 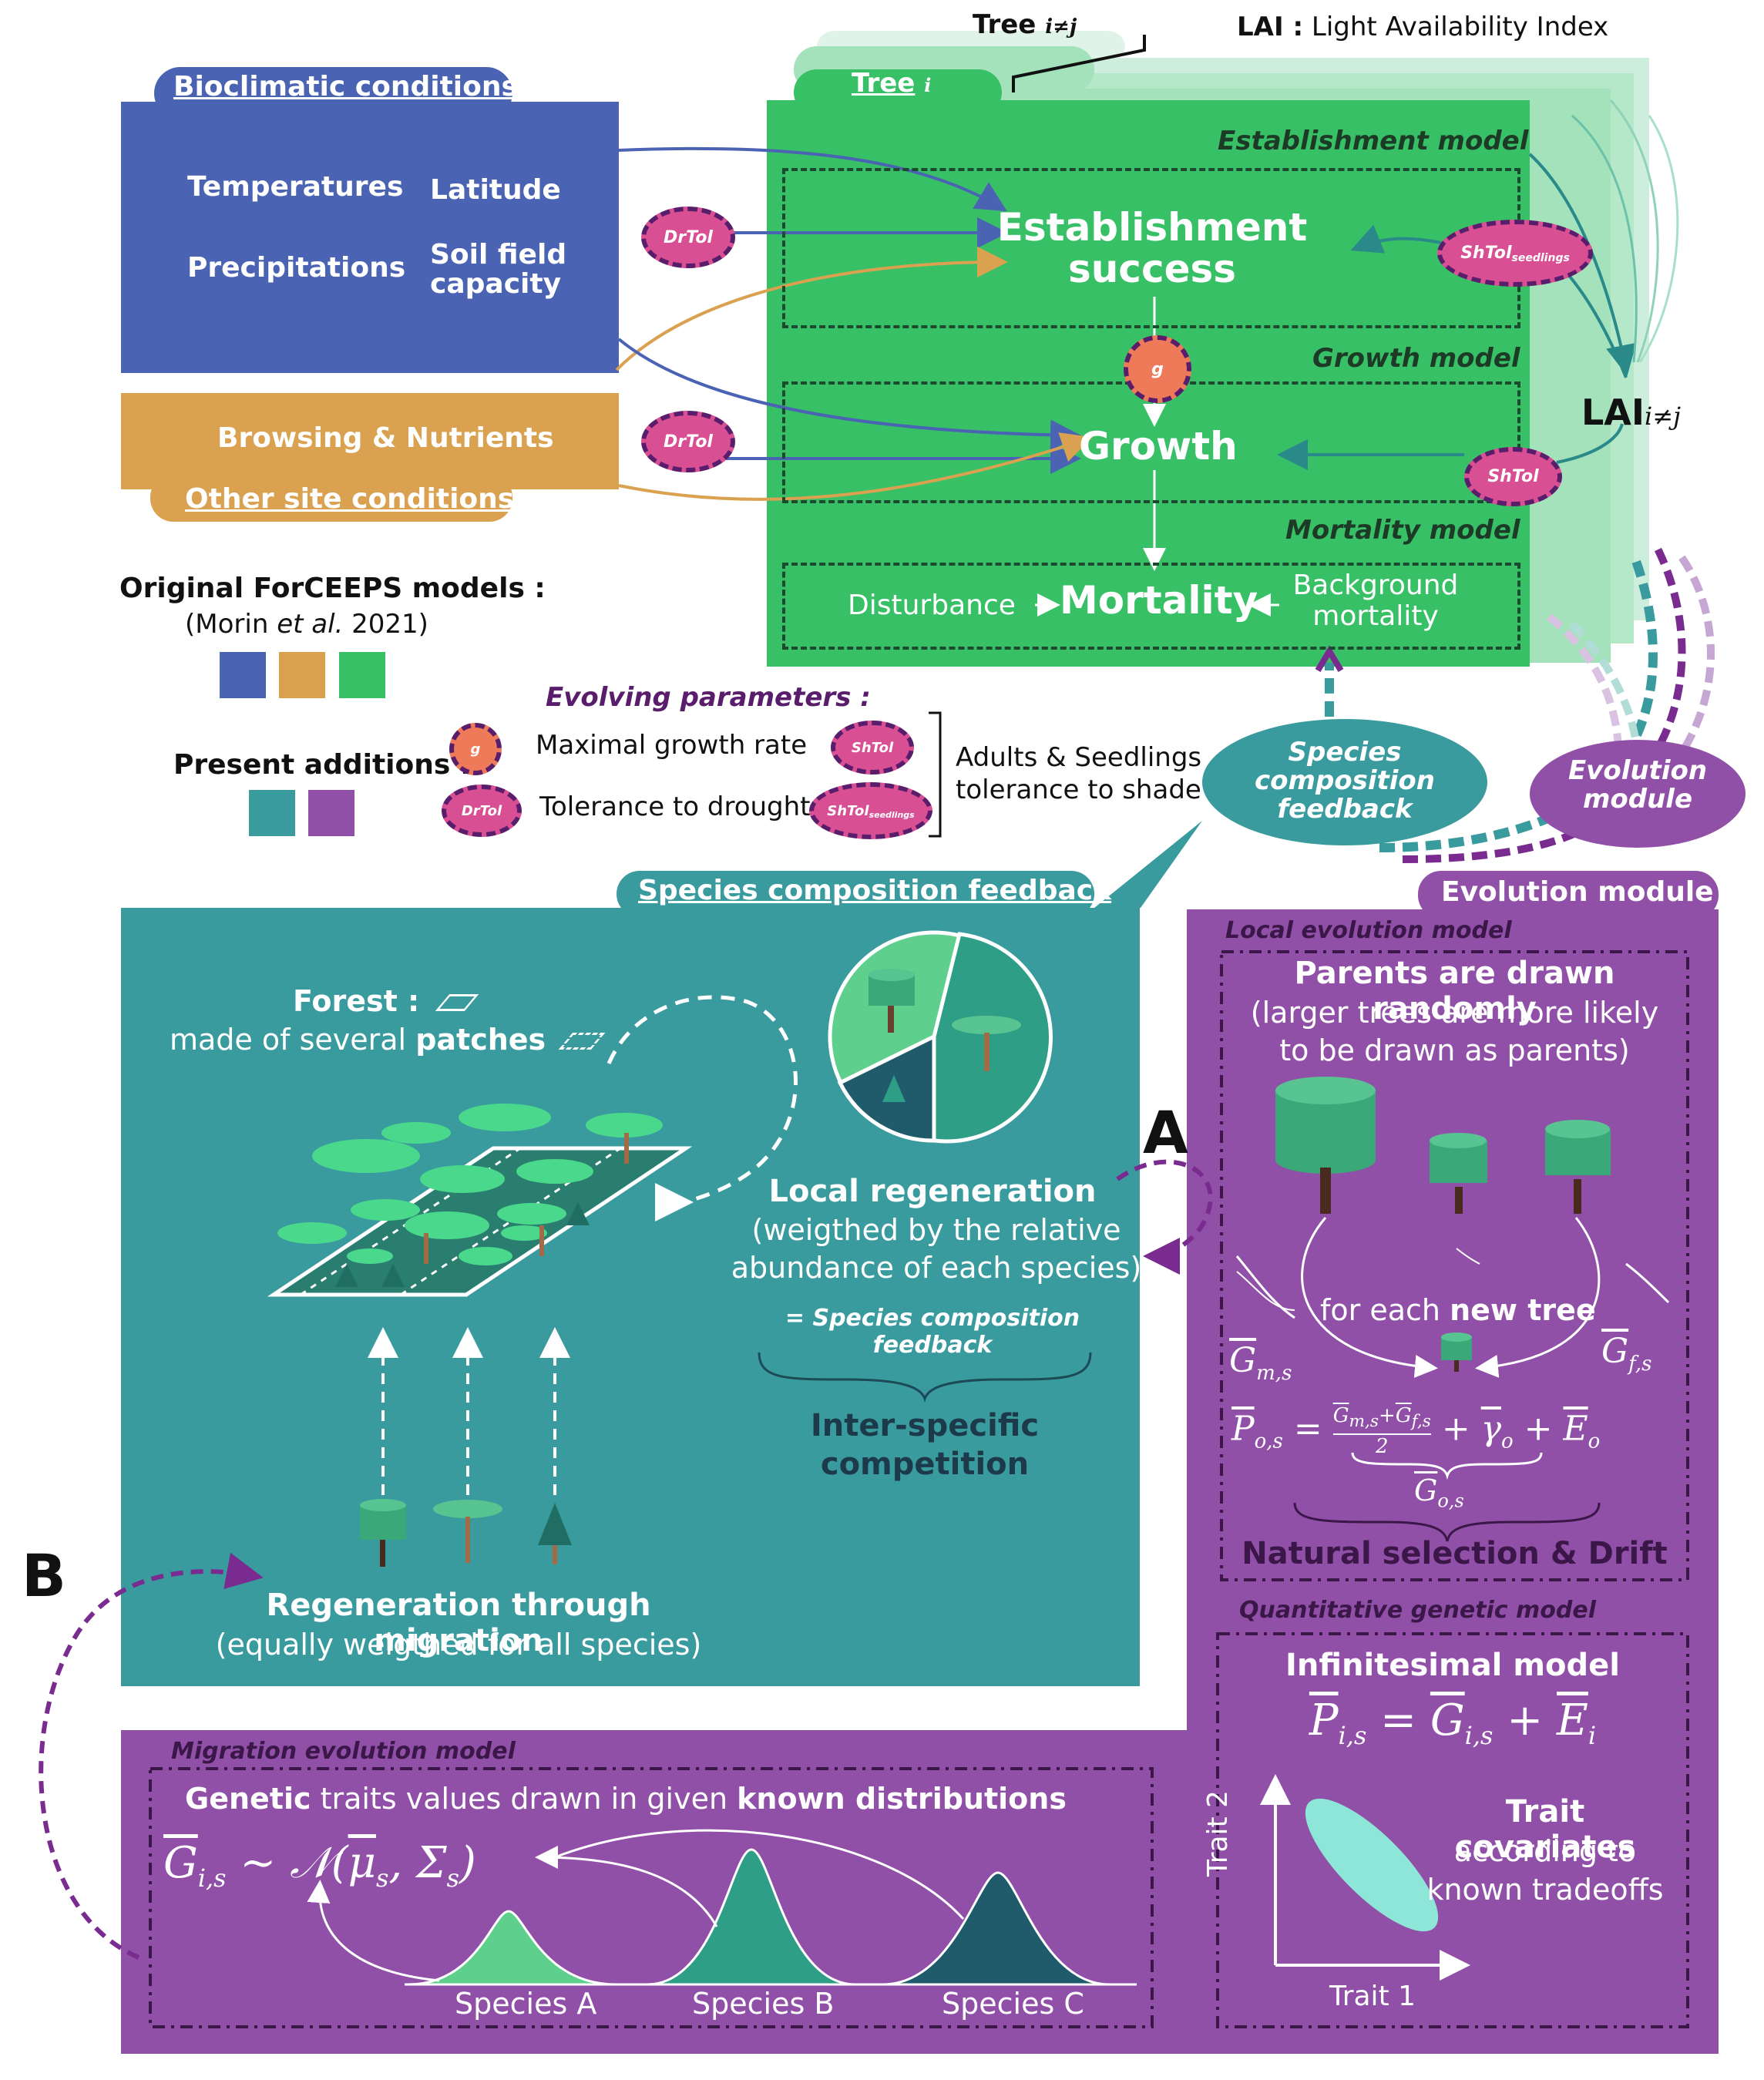 I want to click on tree-i-text: Tree, so click(x=884, y=83).